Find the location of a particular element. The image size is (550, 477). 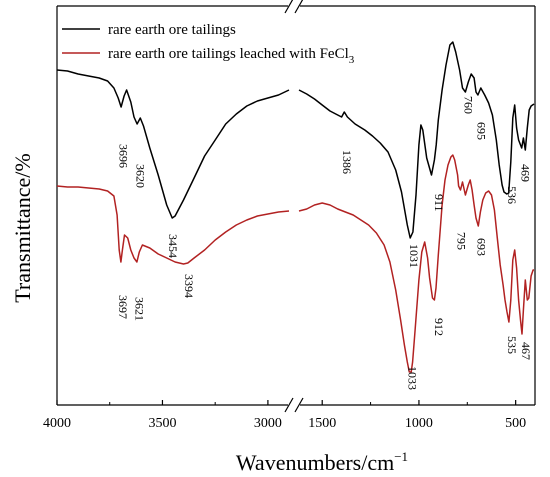

series-1-line-left is located at coordinates (173, 144).